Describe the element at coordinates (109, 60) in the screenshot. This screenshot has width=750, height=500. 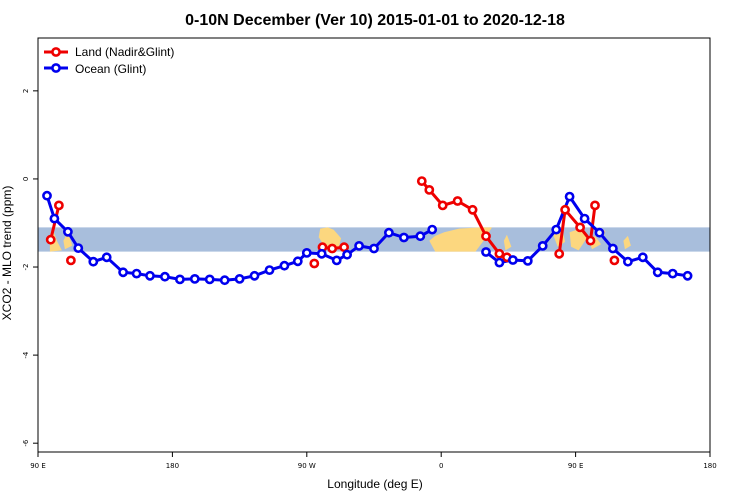
I see `legend: Land (Nadir&Glint) Ocean (Glint)` at that location.